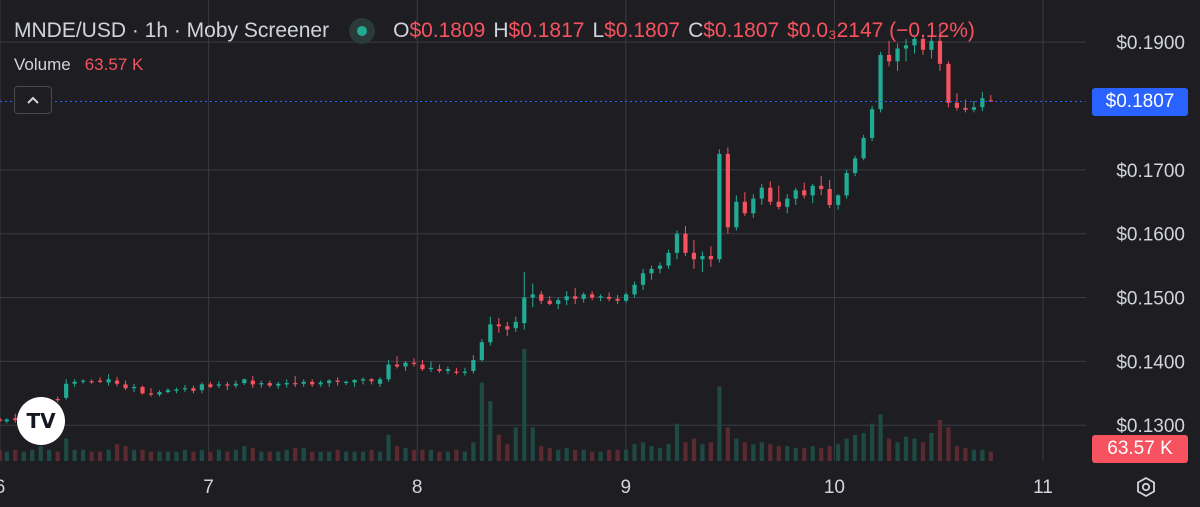 This screenshot has height=507, width=1200. Describe the element at coordinates (447, 30) in the screenshot. I see `open-value: $0.1809` at that location.